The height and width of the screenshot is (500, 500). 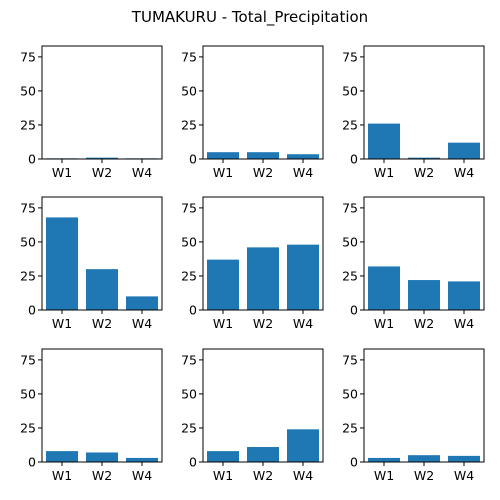 I want to click on figure-title: TUMAKURU - Total_Precipitation, so click(x=249, y=17).